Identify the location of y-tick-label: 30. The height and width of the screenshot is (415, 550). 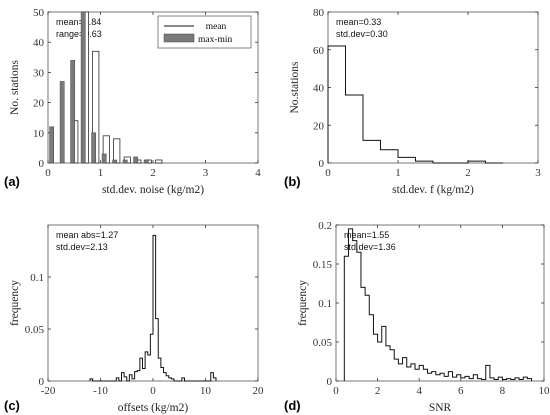
(39, 73).